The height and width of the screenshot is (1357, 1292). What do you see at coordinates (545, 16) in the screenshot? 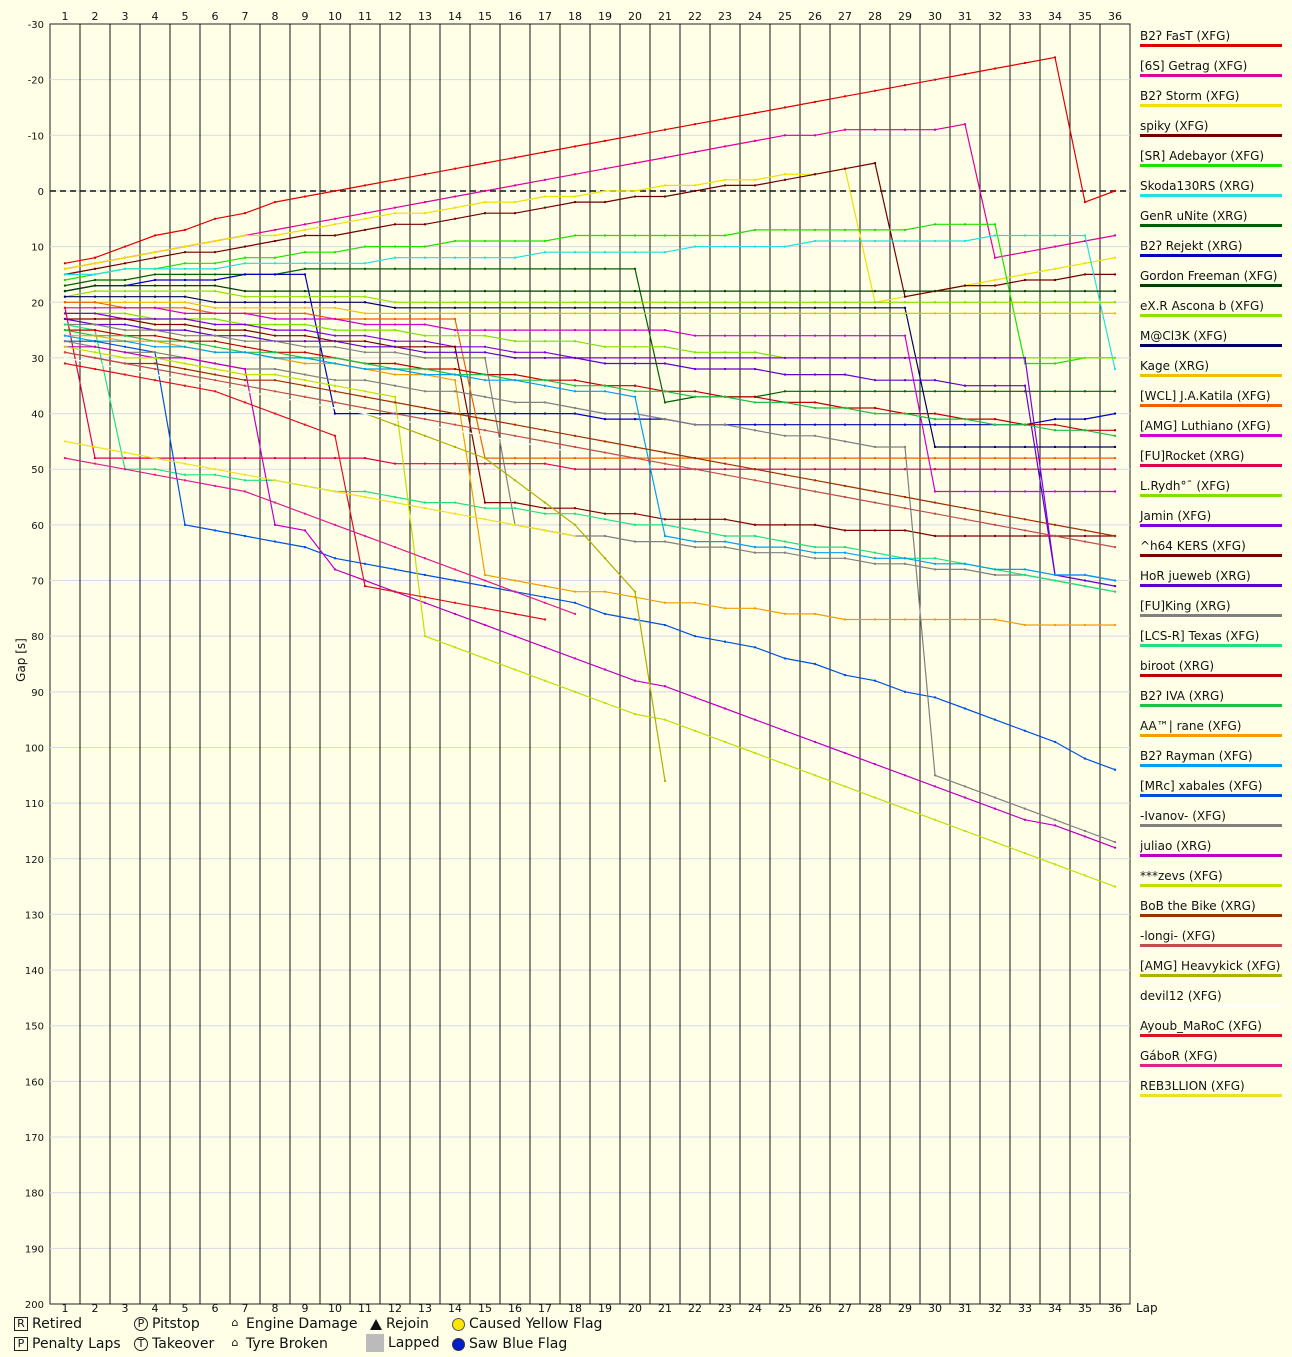
I see `x-tick-label: 17` at bounding box center [545, 16].